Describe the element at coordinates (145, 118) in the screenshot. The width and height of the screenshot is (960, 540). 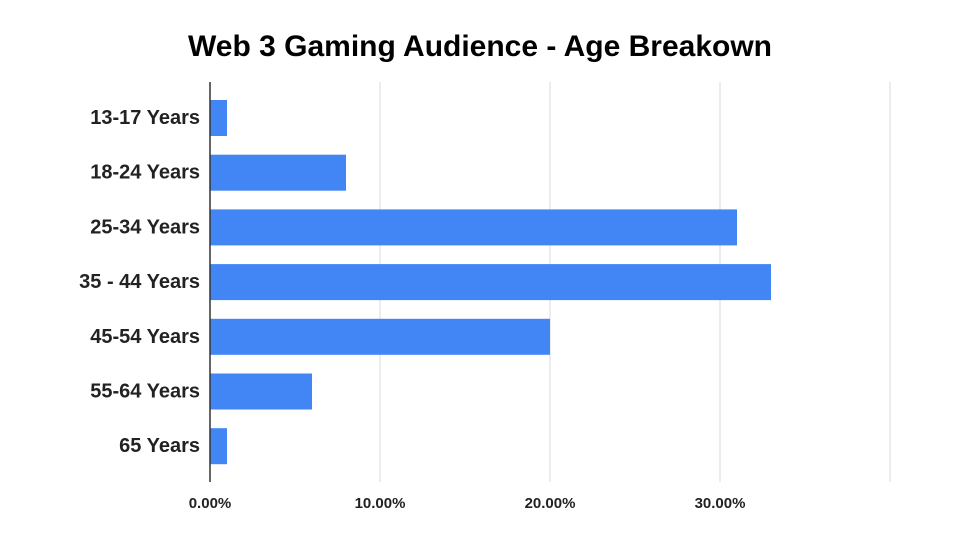
I see `category-label: 13-17 Years` at that location.